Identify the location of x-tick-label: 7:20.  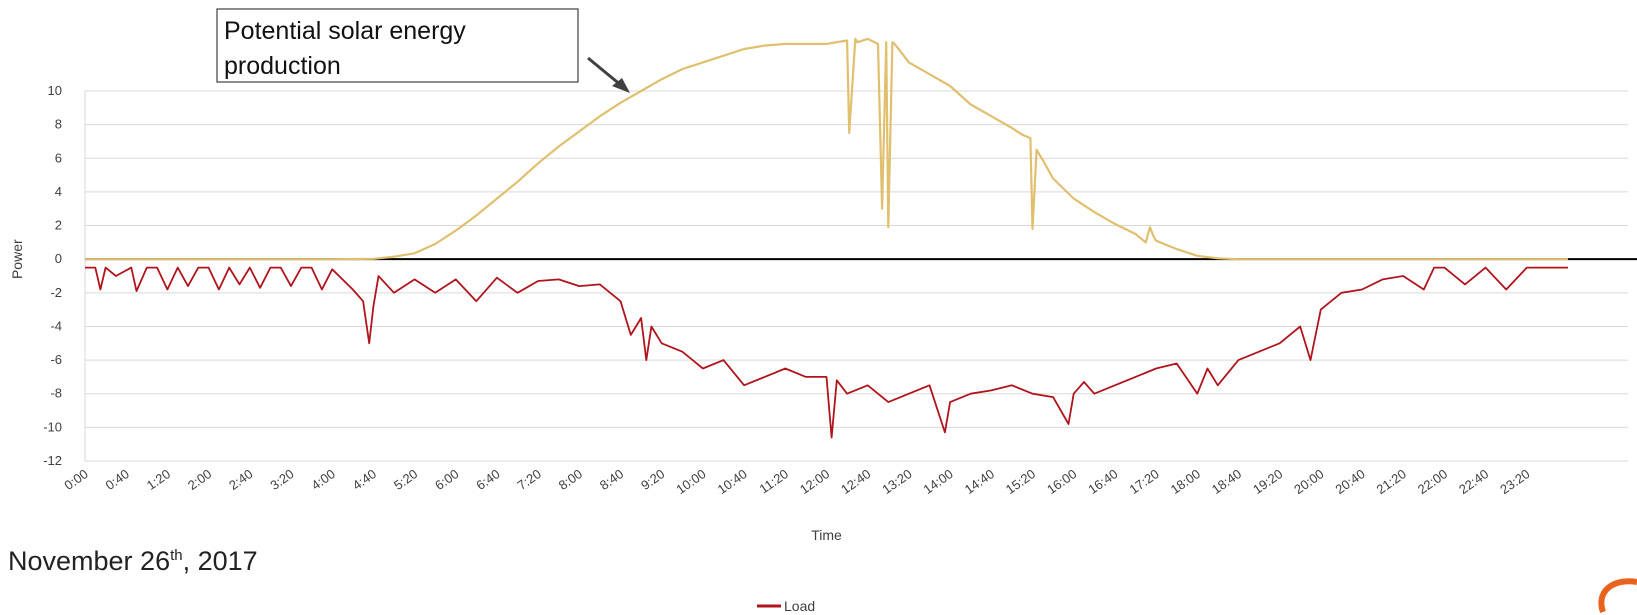
(529, 479).